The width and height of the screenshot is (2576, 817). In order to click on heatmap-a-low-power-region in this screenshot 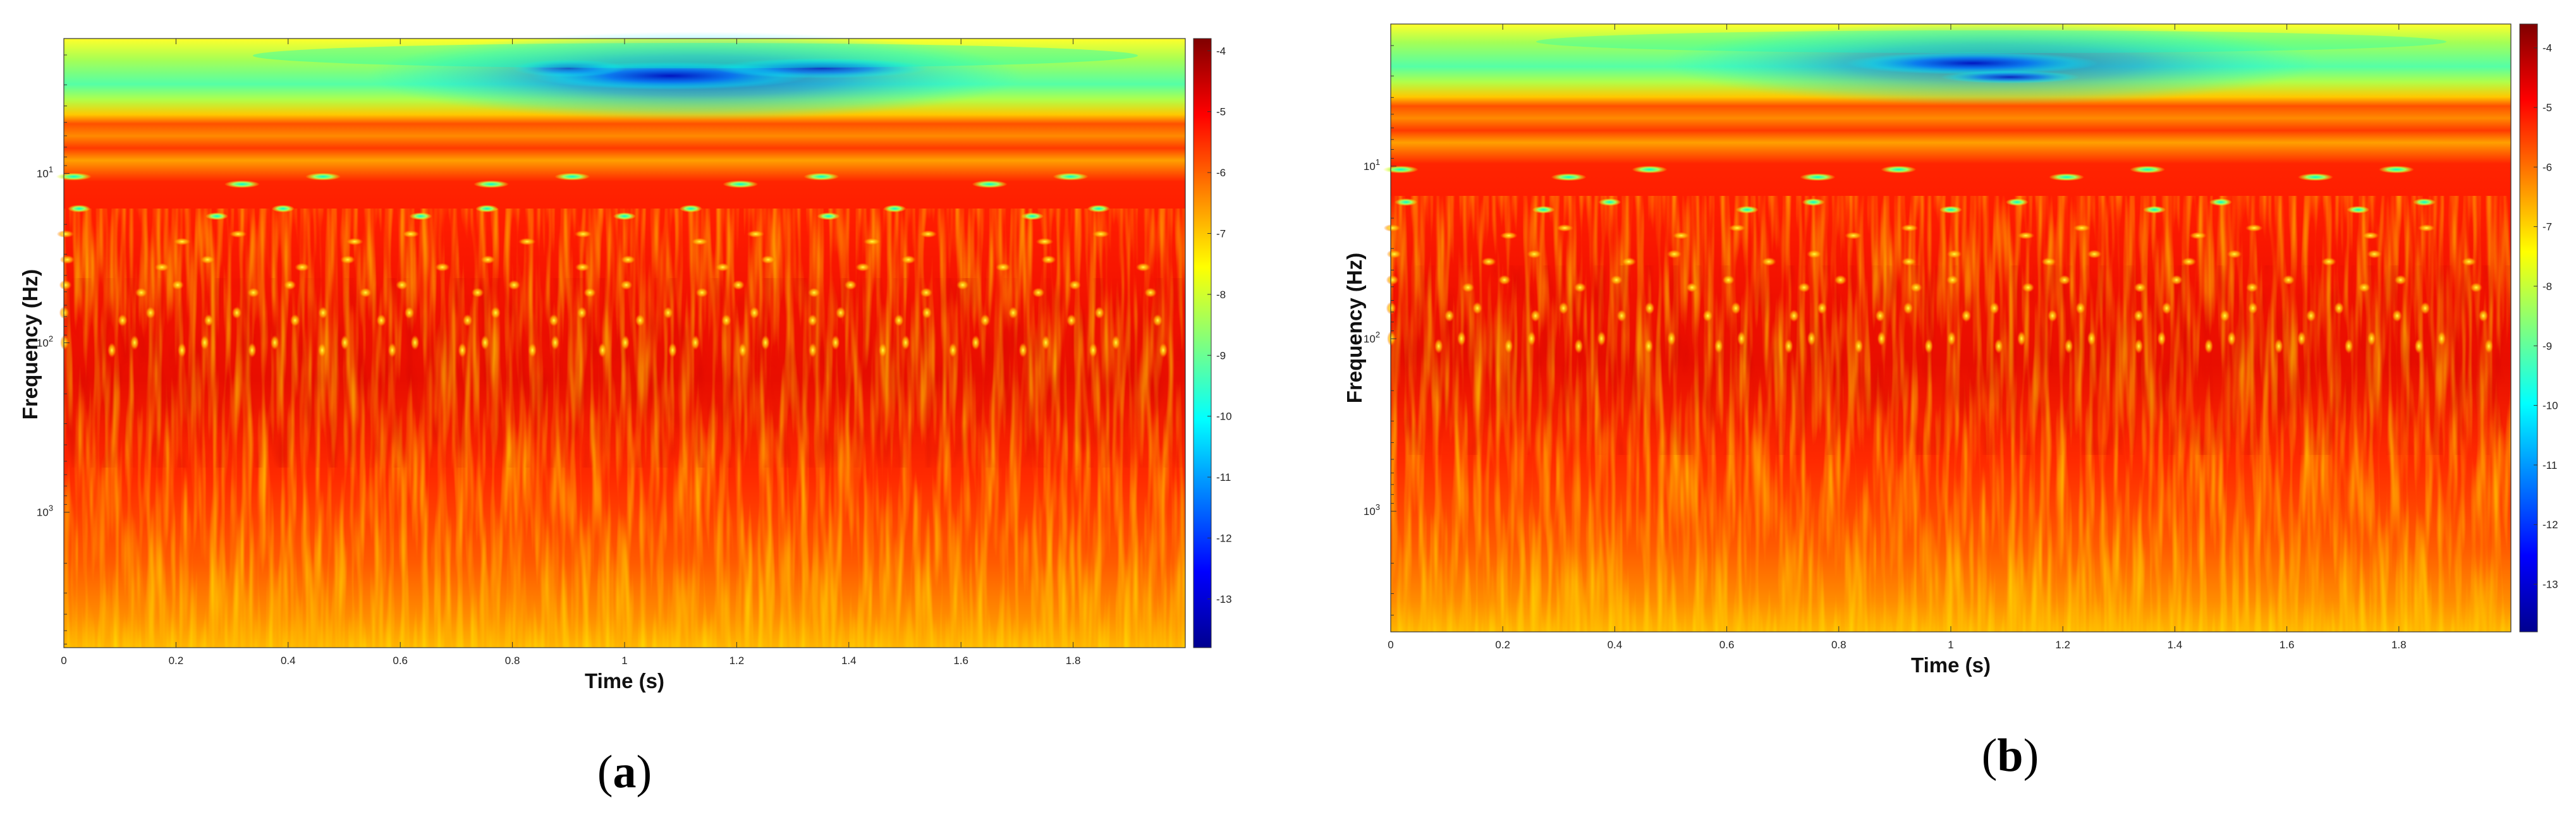, I will do `click(695, 76)`.